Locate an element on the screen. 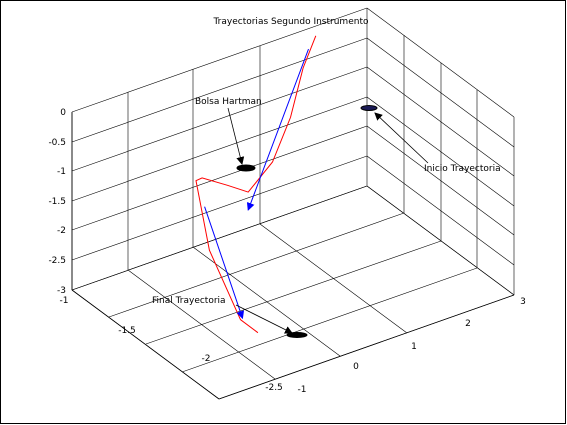  x-tick-label: -2.5 is located at coordinates (274, 388).